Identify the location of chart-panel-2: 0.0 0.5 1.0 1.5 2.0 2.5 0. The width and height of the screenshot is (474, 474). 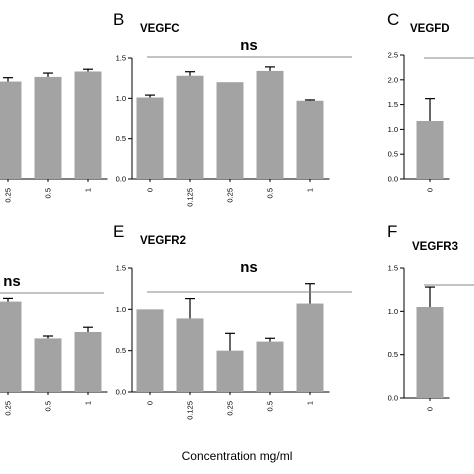
(431, 121).